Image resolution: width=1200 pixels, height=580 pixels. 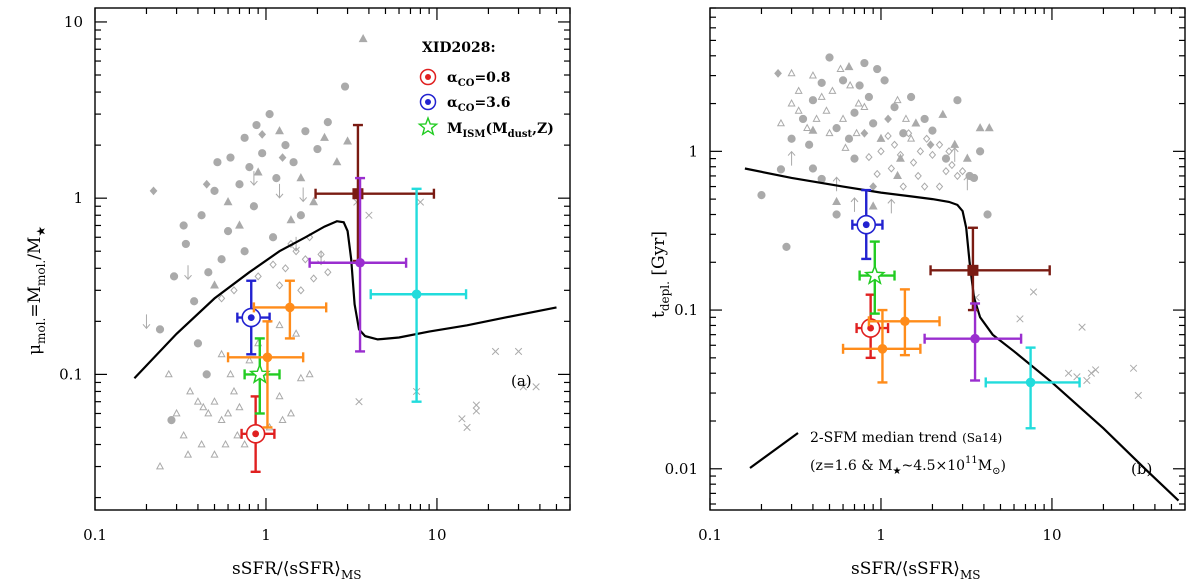 I want to click on panel-b-y-tick-label: 0.1, so click(x=686, y=310).